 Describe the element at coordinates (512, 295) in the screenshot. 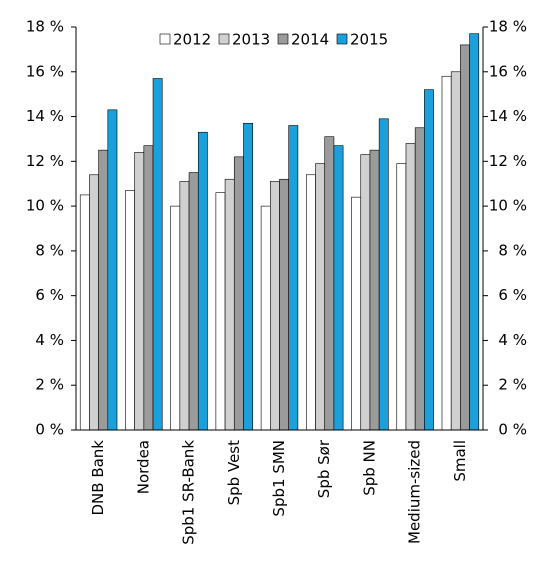

I see `y2-tick-label: 6 %` at that location.